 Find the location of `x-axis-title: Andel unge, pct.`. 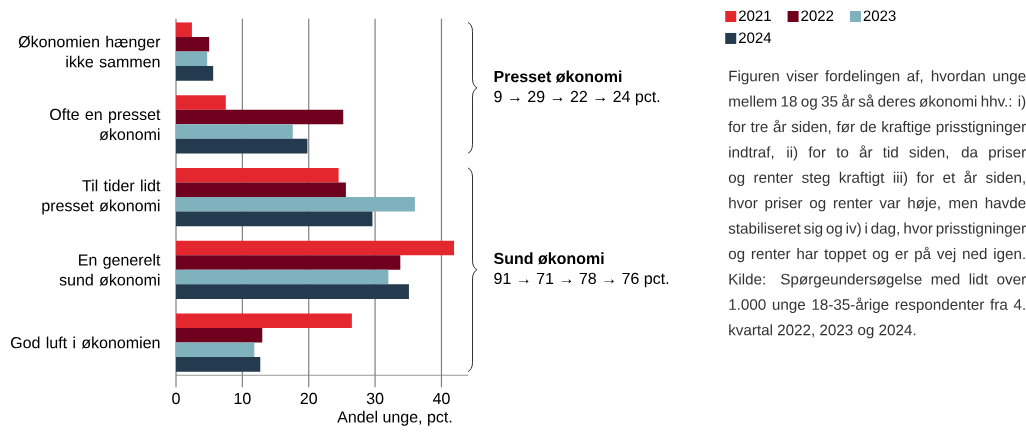

x-axis-title: Andel unge, pct. is located at coordinates (394, 418).